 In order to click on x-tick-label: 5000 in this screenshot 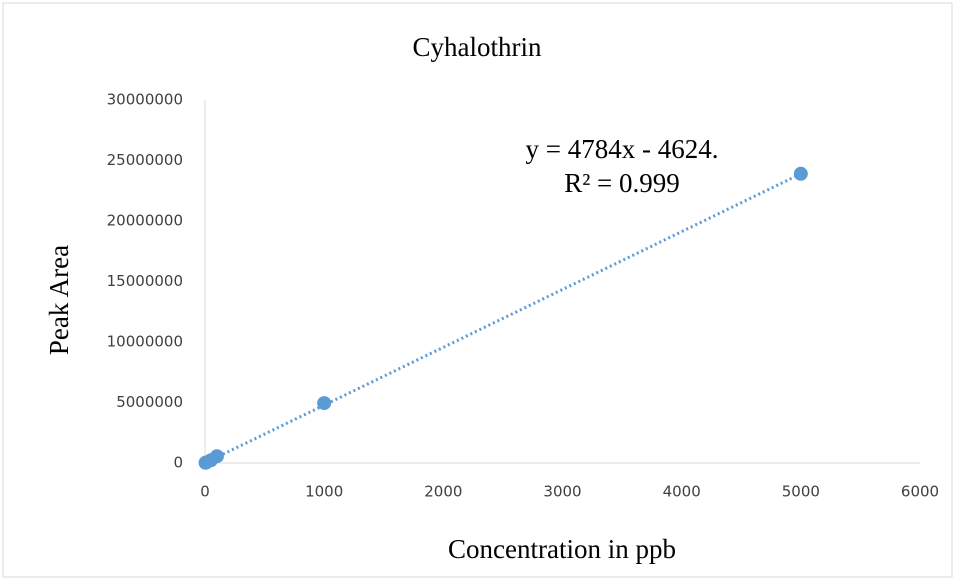, I will do `click(801, 492)`.